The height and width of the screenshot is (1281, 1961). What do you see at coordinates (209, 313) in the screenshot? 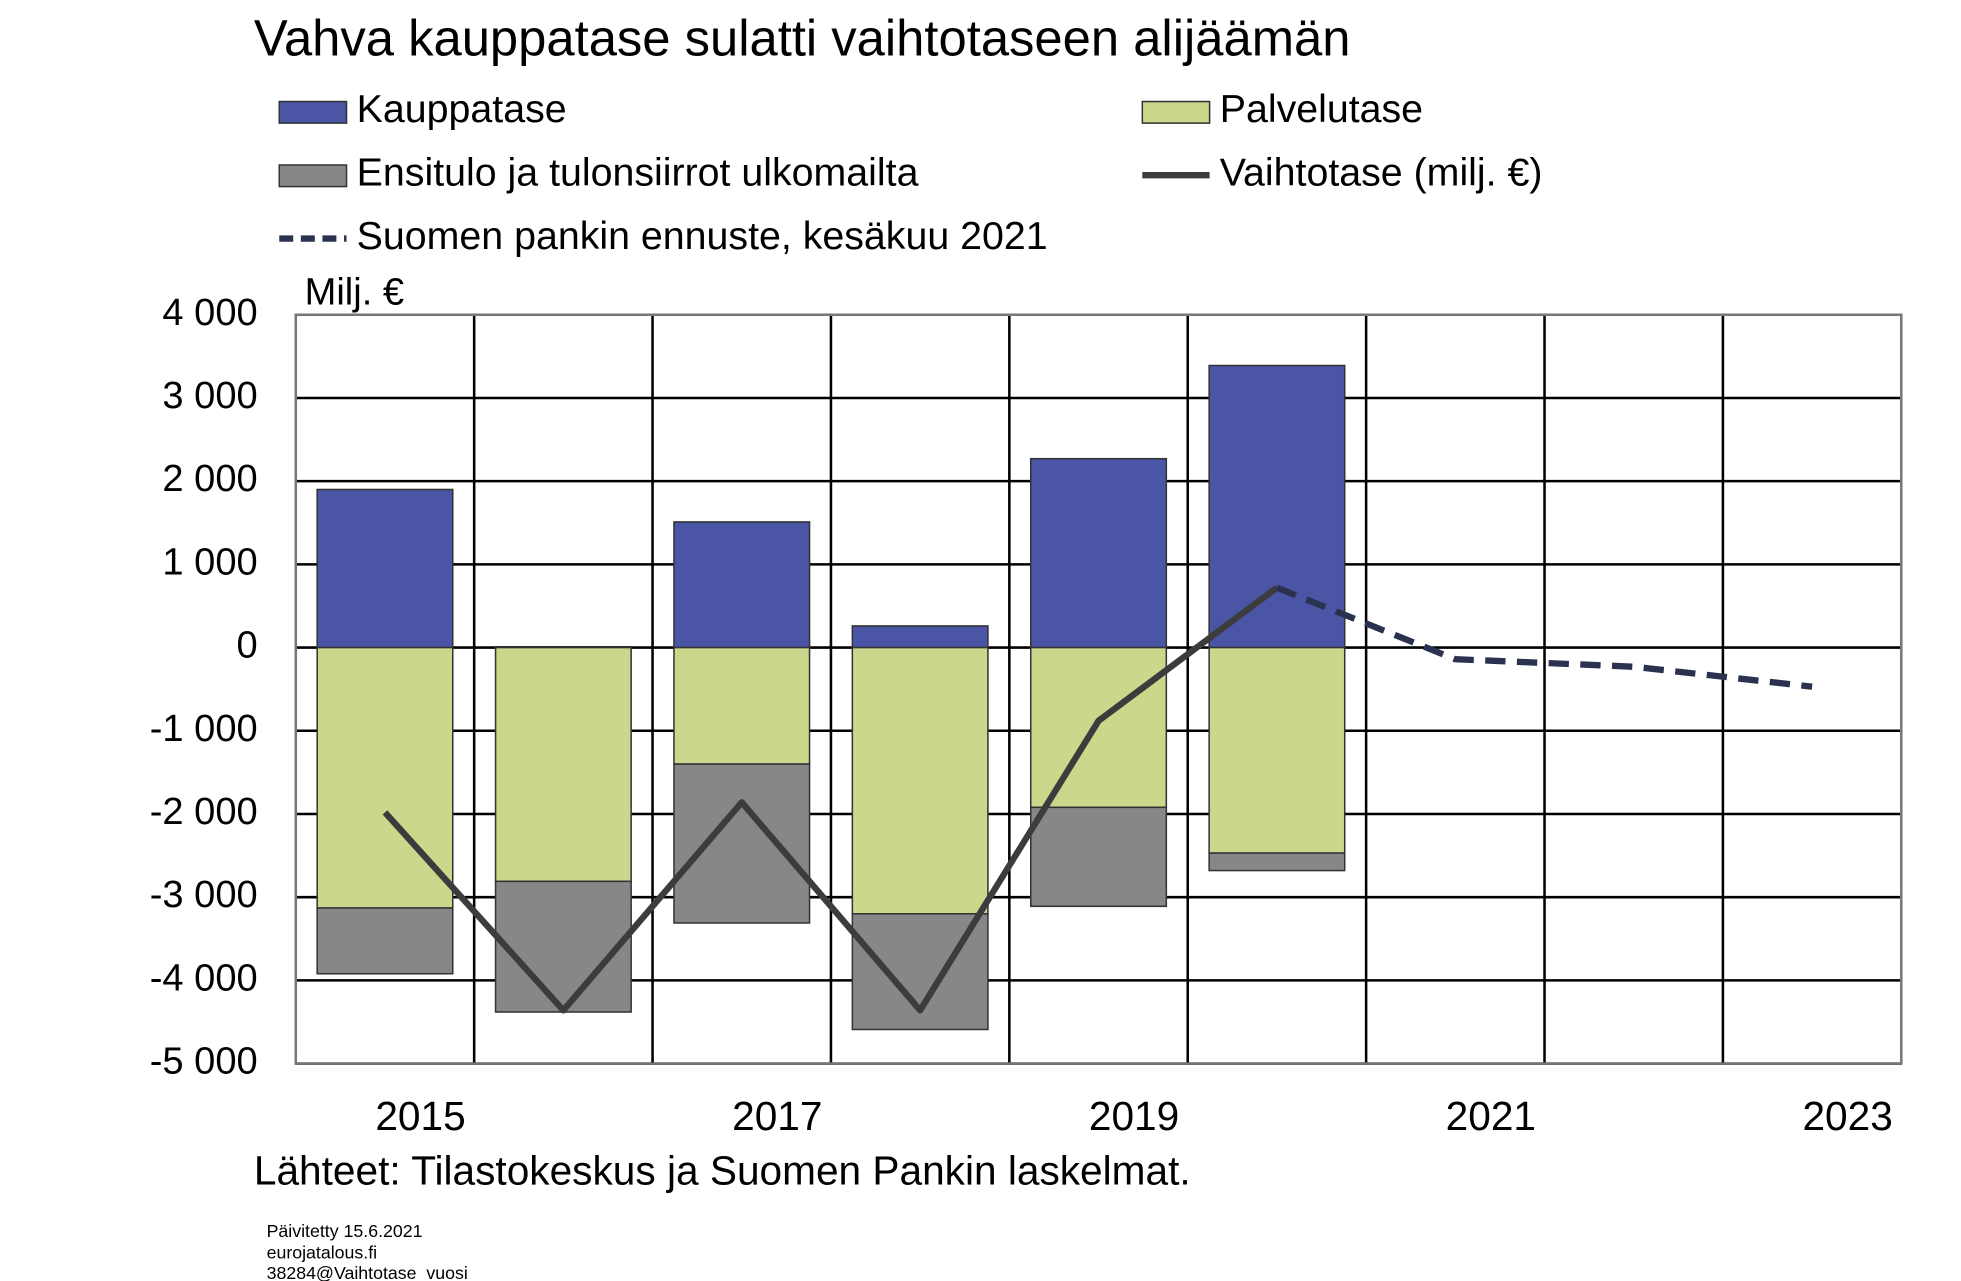
I see `y-tick-label: 4 000` at bounding box center [209, 313].